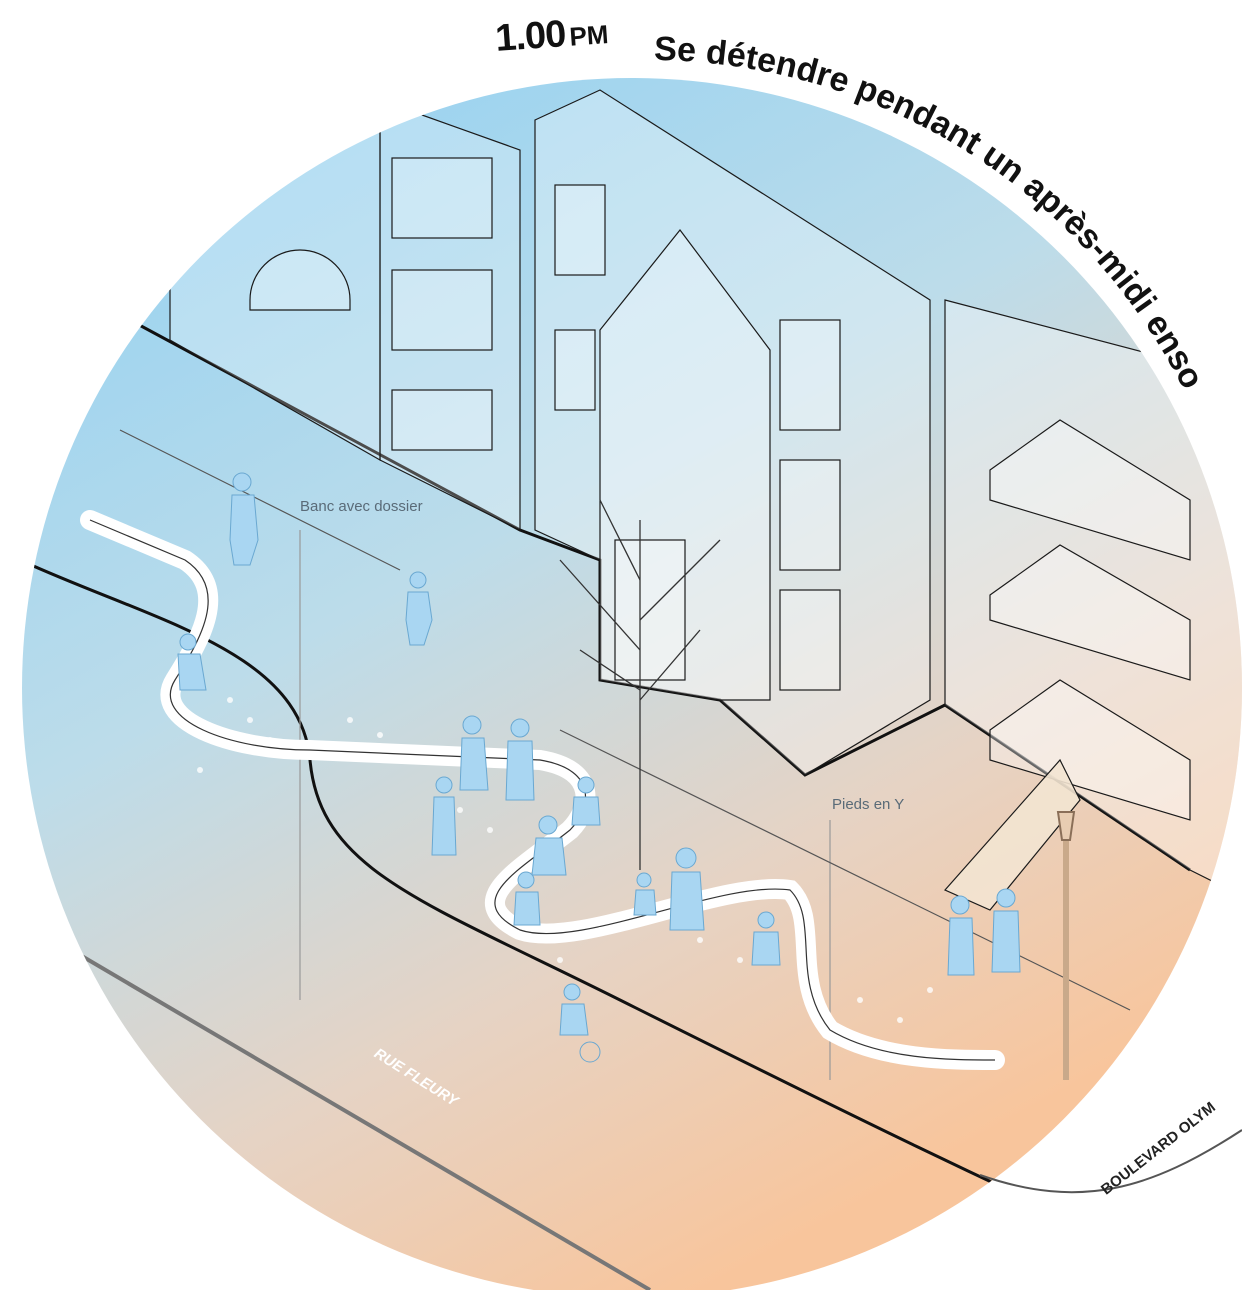 This screenshot has height=1290, width=1242. I want to click on boulevard-line, so click(1110, 1161).